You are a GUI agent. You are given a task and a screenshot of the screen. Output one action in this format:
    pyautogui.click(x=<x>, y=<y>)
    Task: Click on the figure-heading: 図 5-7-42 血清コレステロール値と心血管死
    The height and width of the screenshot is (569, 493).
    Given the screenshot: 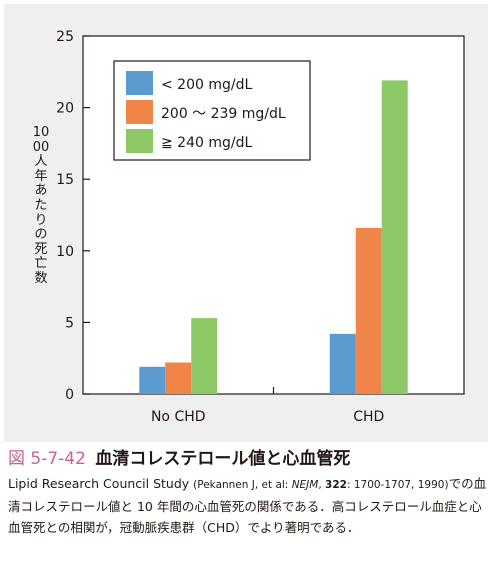 What is the action you would take?
    pyautogui.click(x=248, y=459)
    